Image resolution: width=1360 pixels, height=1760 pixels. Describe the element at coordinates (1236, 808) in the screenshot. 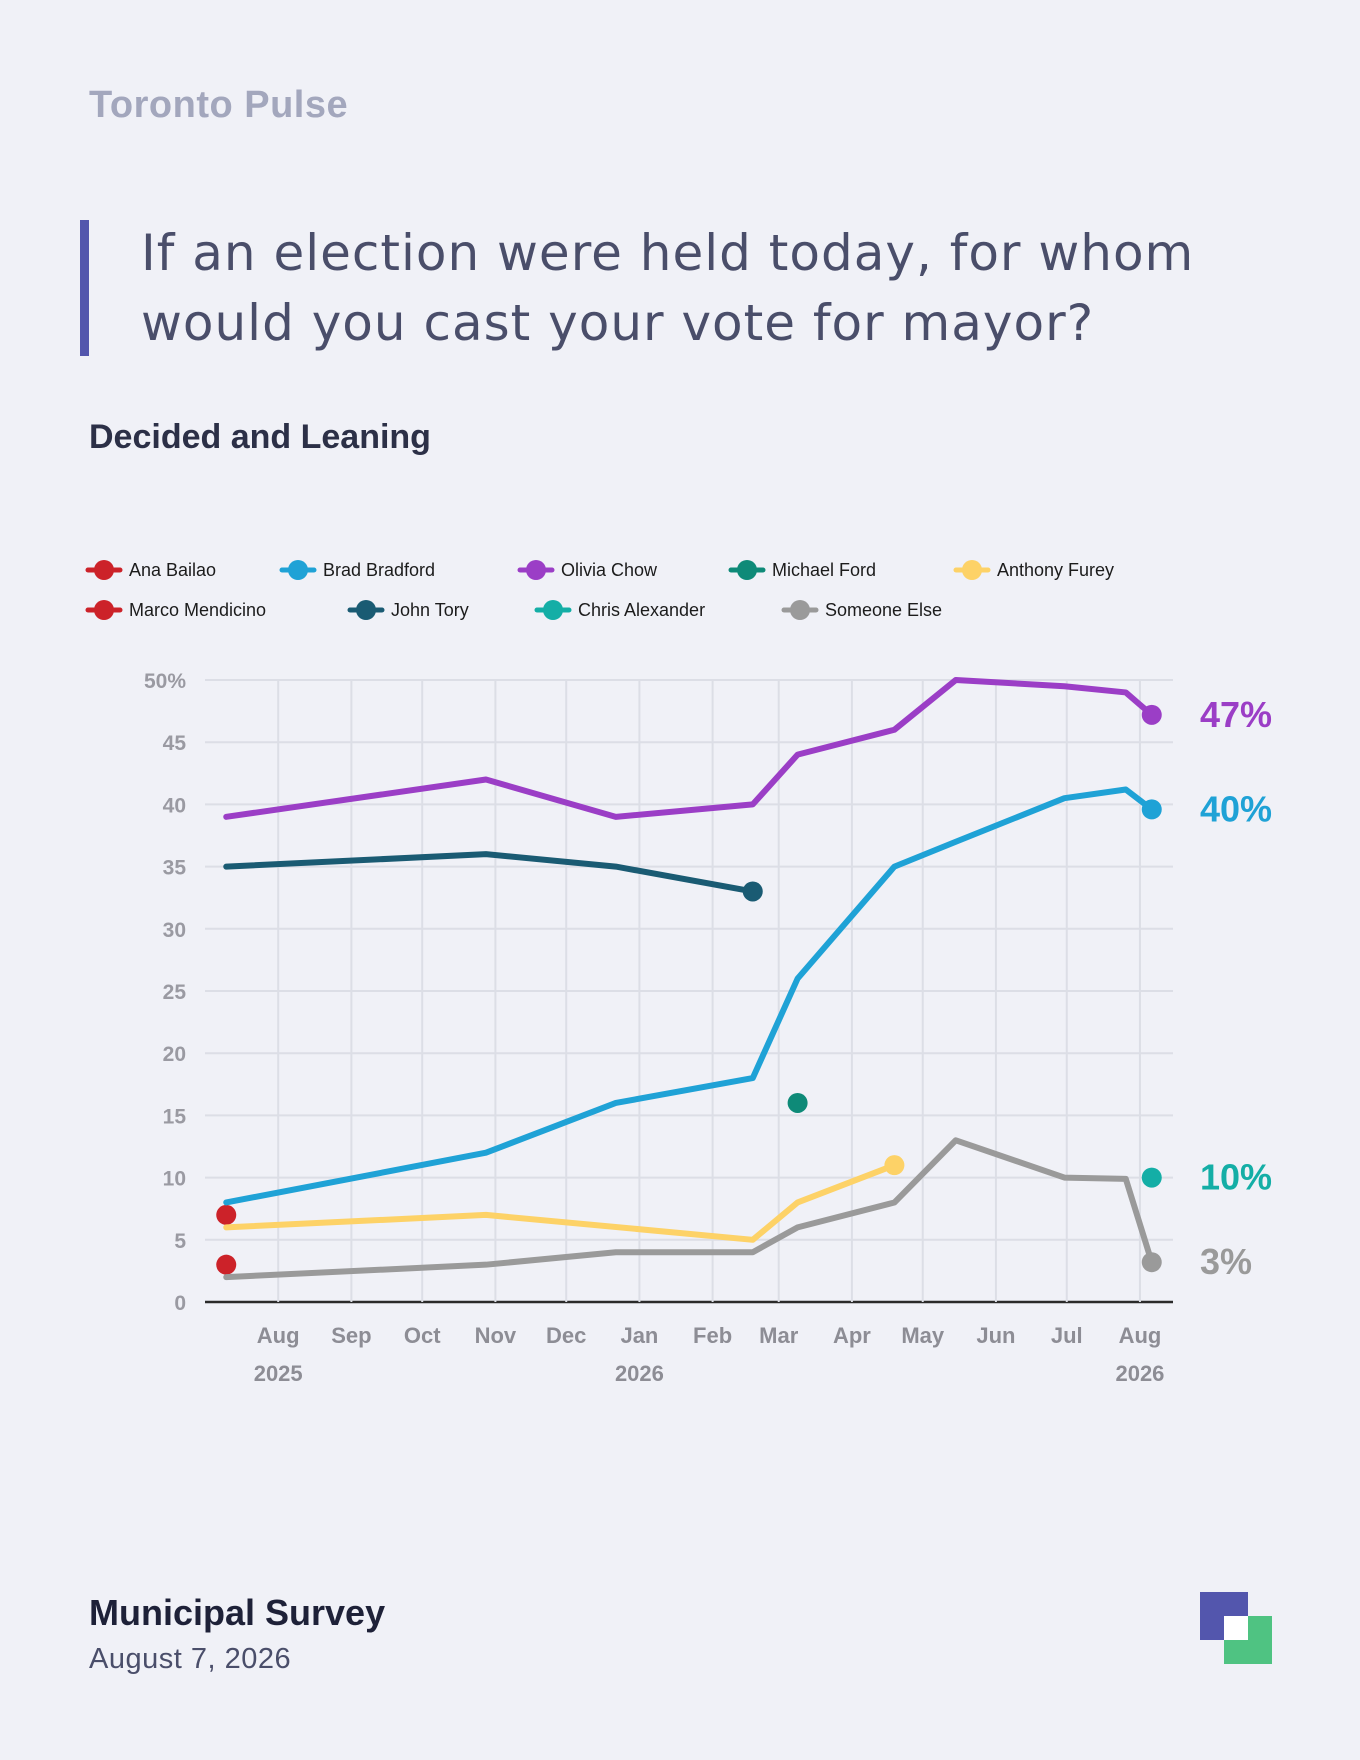

I see `series-end-label: 40%` at that location.